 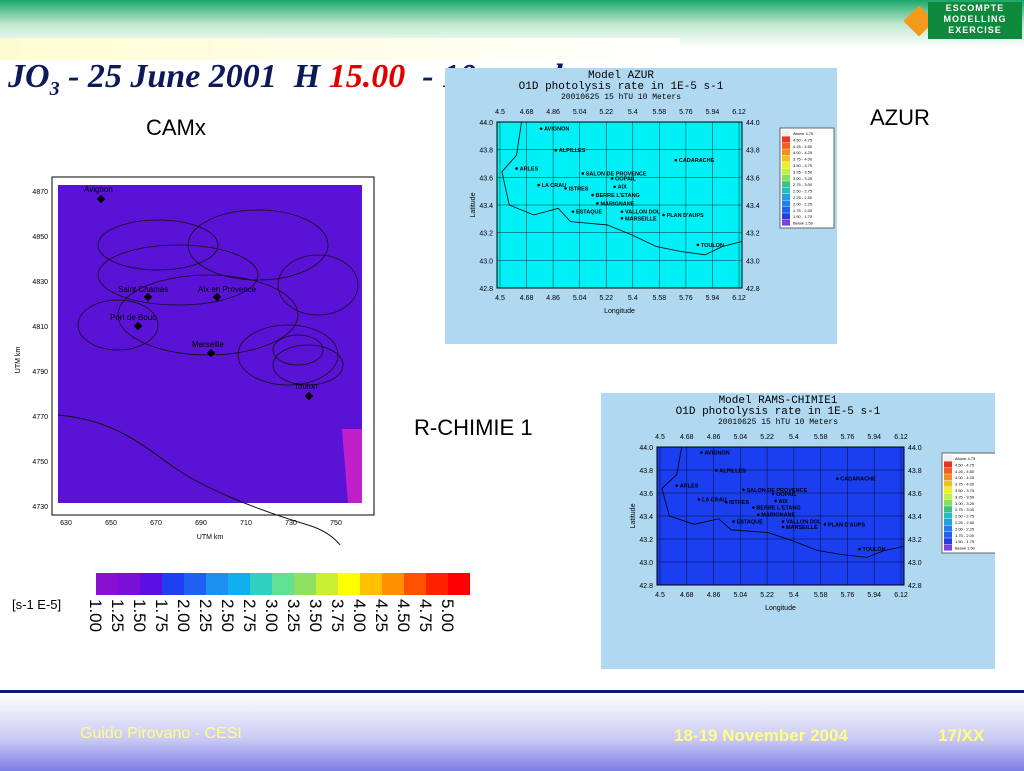 I want to click on footer-page: 17/XX, so click(x=961, y=735).